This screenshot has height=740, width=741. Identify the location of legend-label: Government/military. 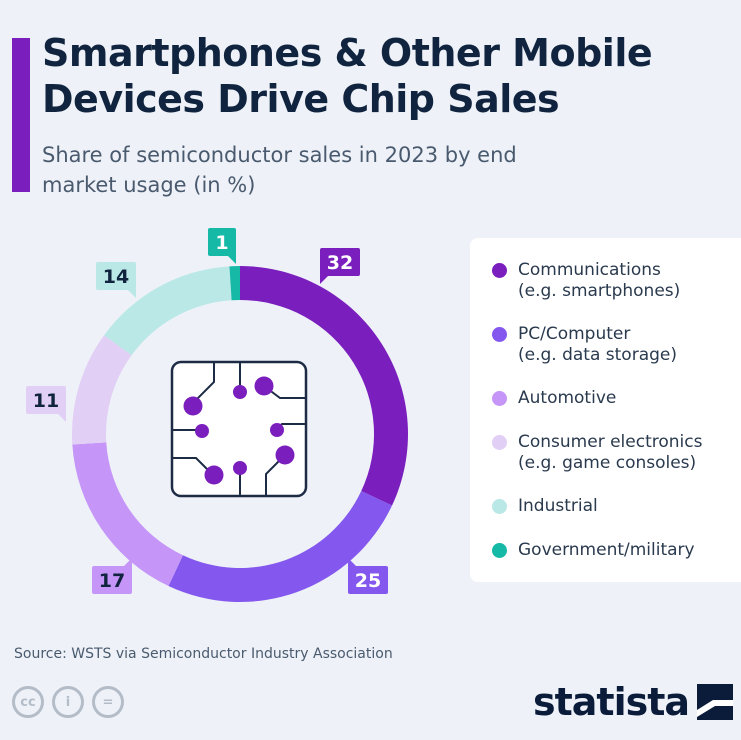
(606, 550).